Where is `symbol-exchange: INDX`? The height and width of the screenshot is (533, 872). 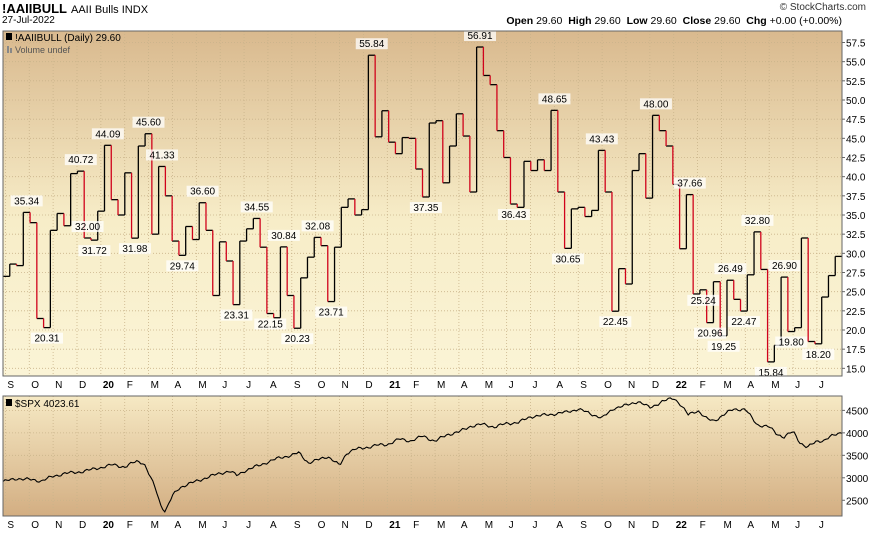 symbol-exchange: INDX is located at coordinates (135, 10).